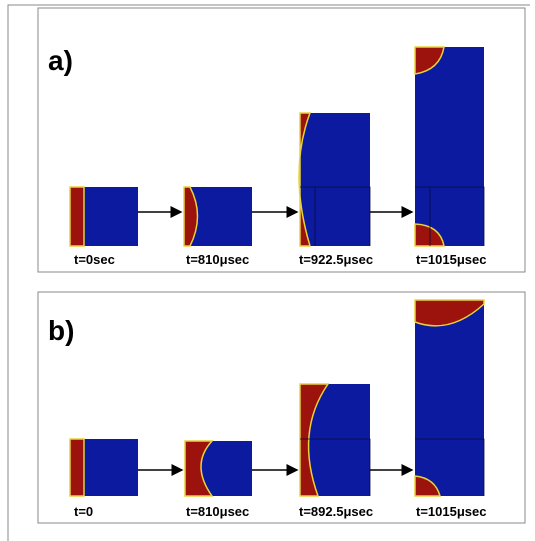 The height and width of the screenshot is (541, 535). I want to click on panel-label: b), so click(61, 330).